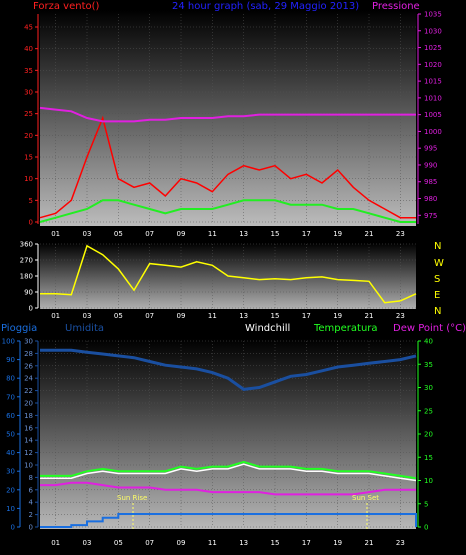  I want to click on temperature-label: Temperatura, so click(345, 328).